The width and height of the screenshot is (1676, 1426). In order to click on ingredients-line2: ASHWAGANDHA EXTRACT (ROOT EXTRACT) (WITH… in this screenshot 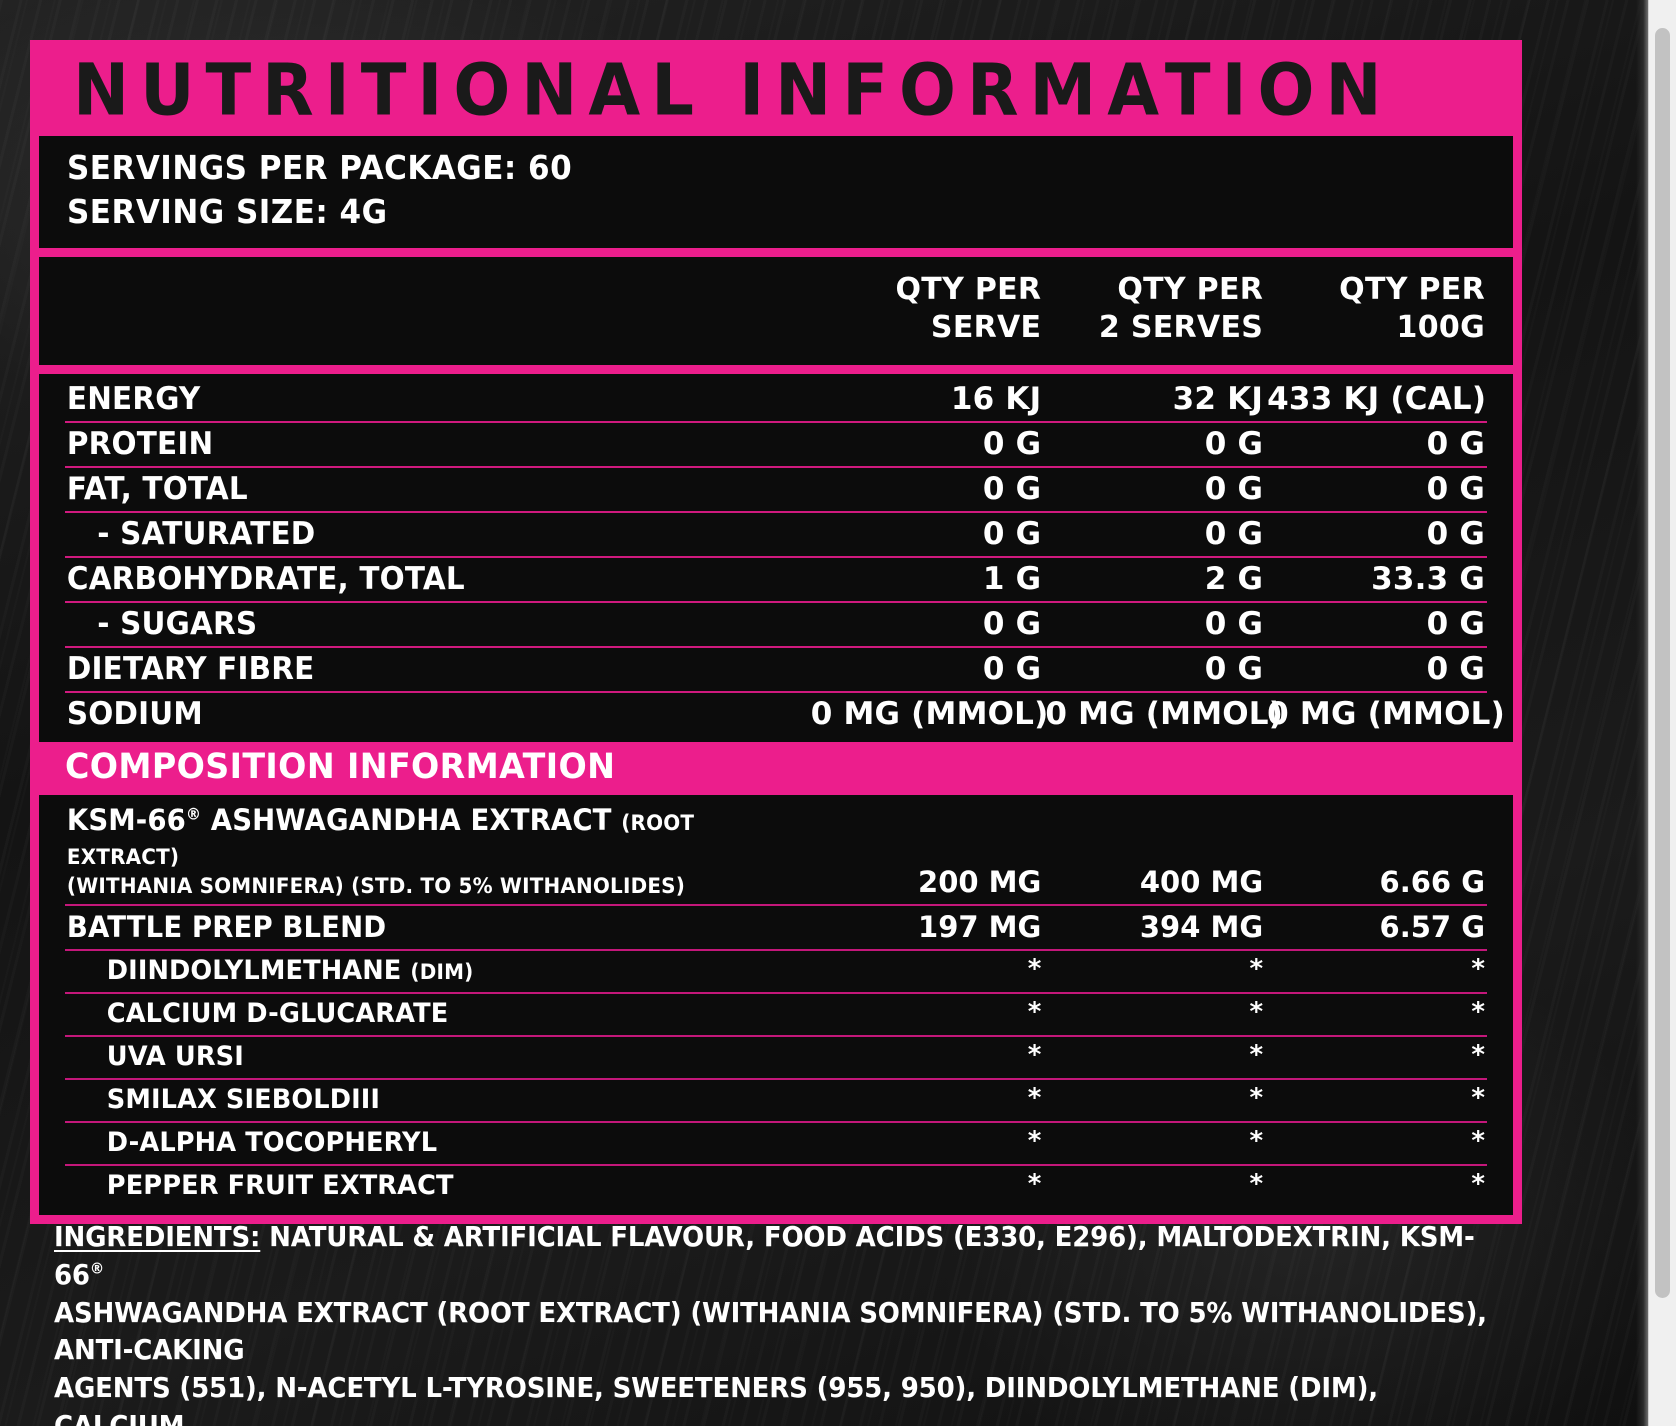, I will do `click(770, 1331)`.